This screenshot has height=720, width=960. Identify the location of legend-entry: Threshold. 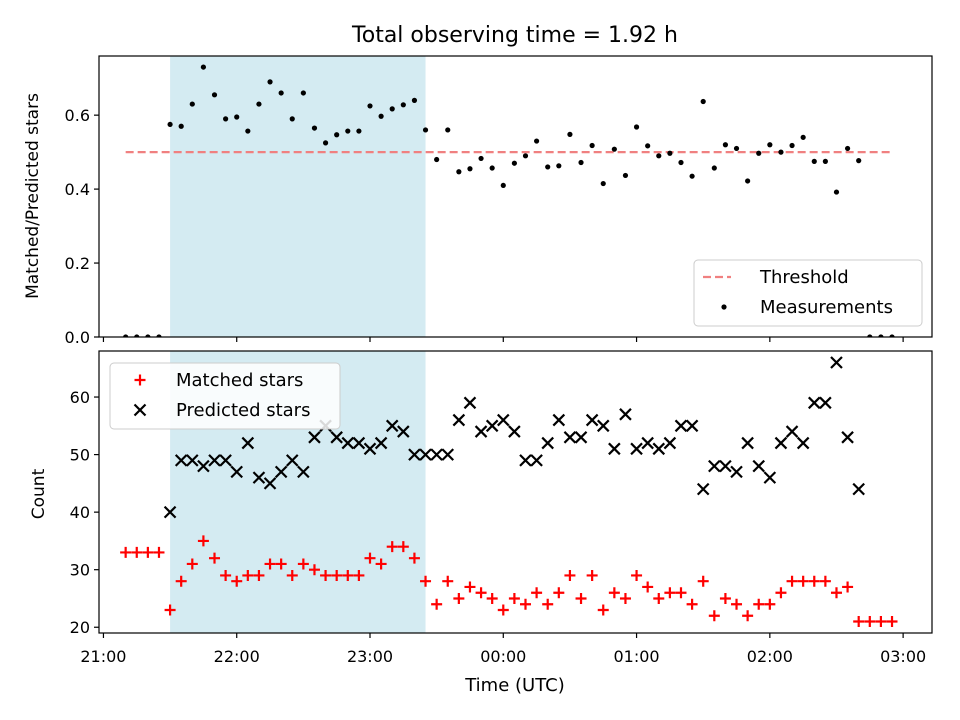
(776, 277).